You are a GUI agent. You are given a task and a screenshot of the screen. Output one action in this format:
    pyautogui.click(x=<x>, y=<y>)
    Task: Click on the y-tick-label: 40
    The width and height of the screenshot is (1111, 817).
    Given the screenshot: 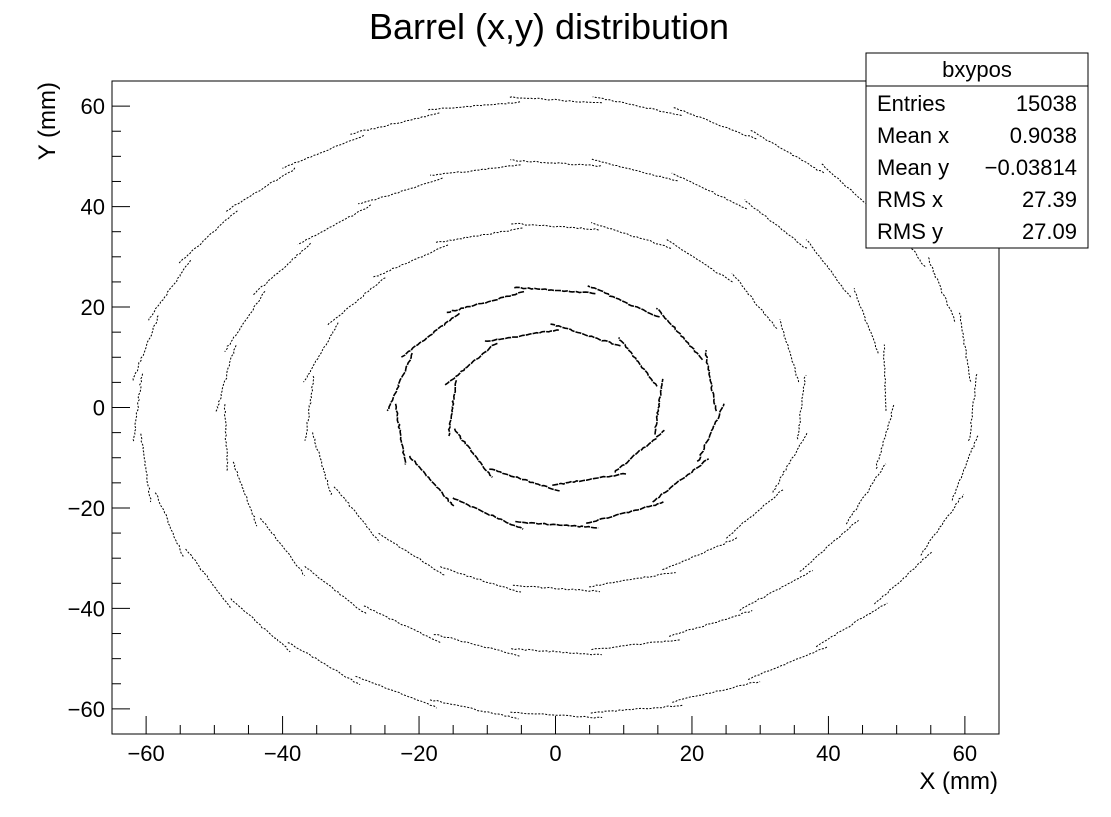 What is the action you would take?
    pyautogui.click(x=93, y=207)
    